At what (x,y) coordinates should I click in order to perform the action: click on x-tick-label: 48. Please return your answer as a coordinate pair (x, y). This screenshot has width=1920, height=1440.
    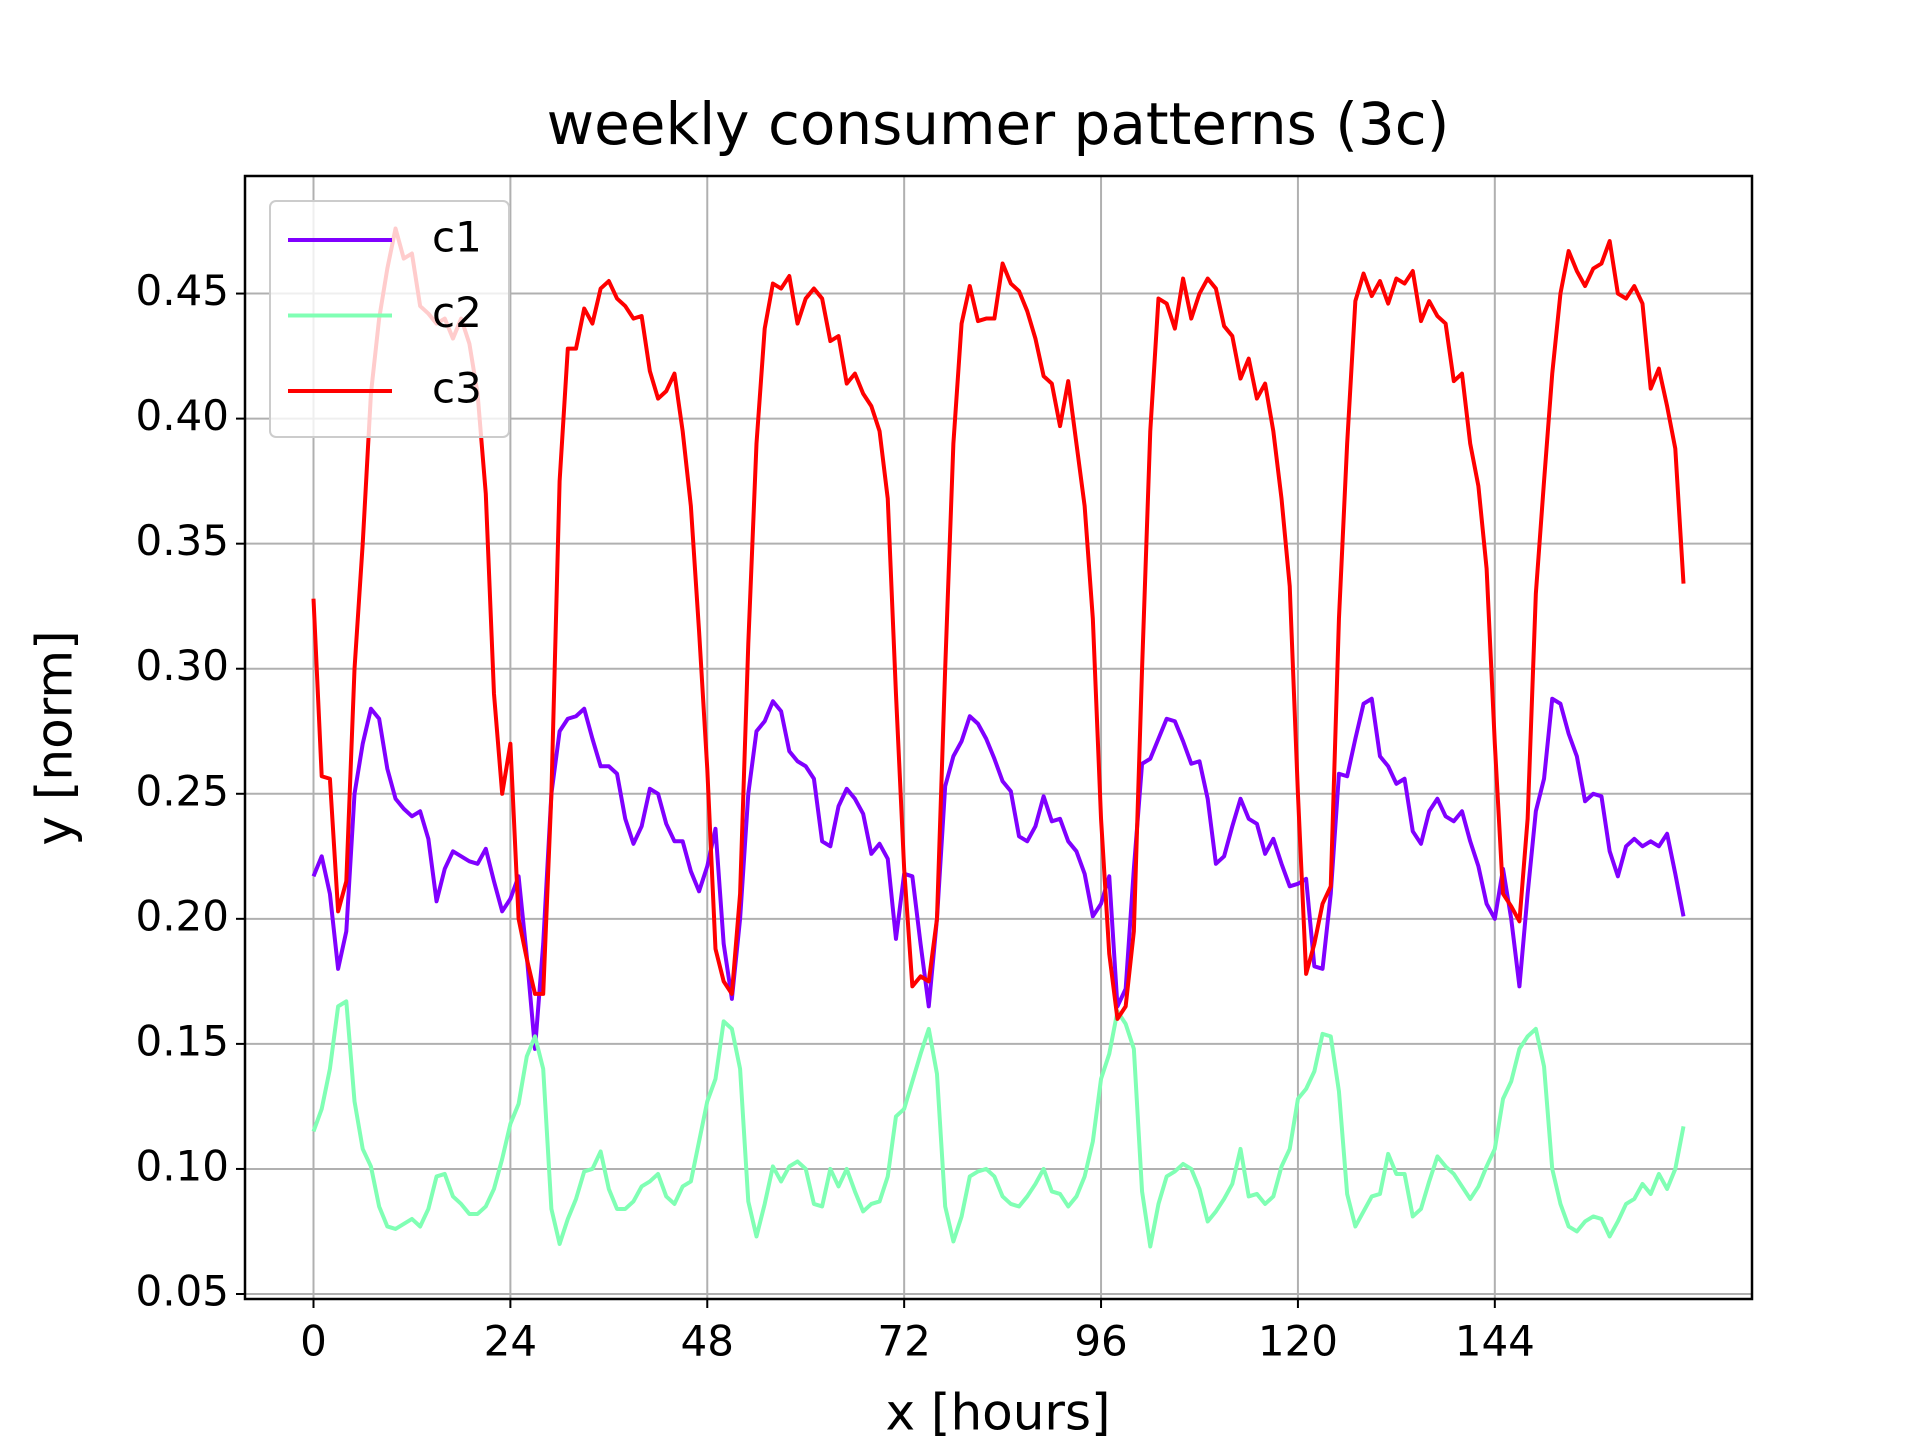
    Looking at the image, I should click on (707, 1341).